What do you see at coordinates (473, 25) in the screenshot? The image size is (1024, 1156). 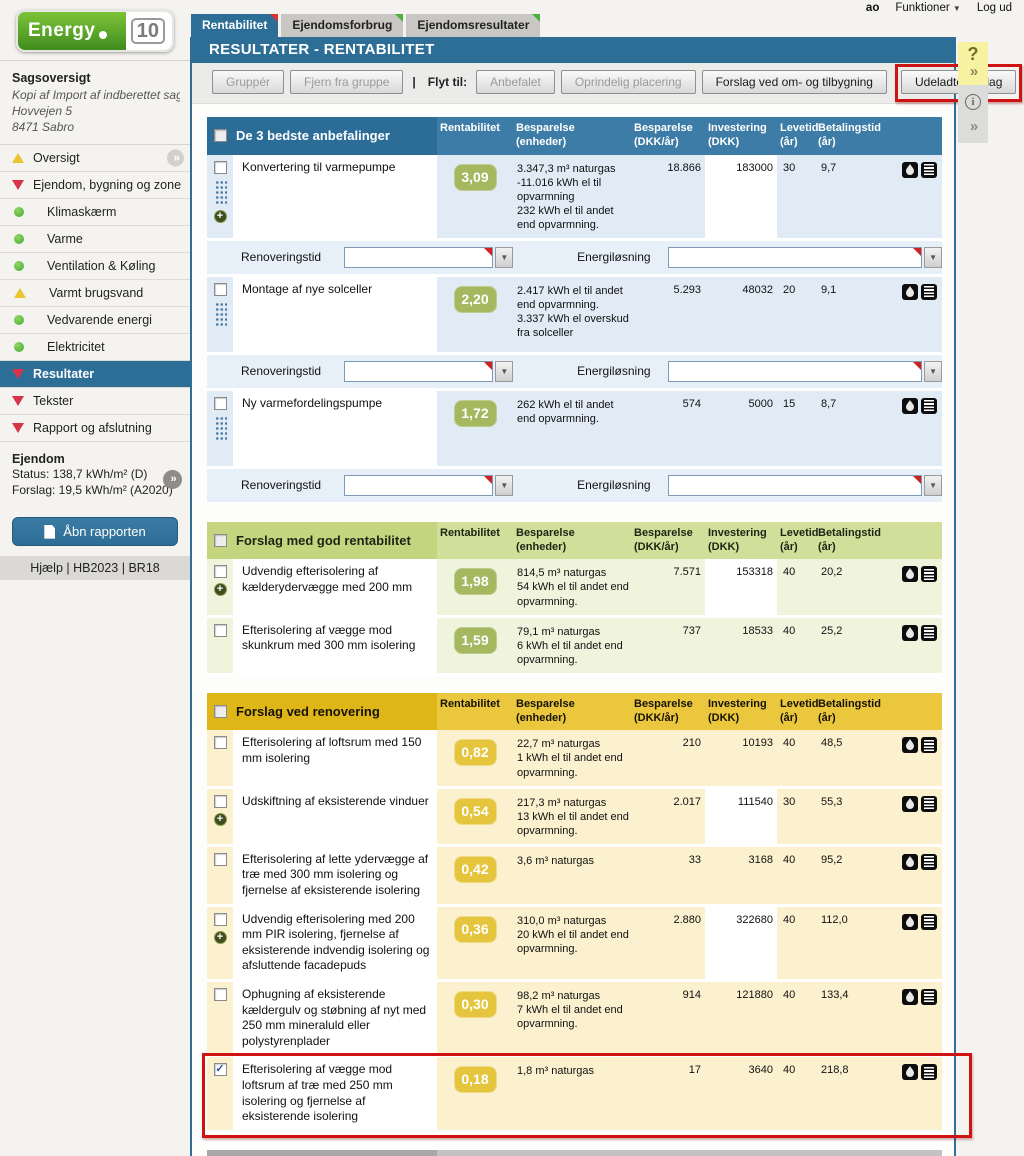 I see `tab-ejendomsresultater: Ejendomsresultater` at bounding box center [473, 25].